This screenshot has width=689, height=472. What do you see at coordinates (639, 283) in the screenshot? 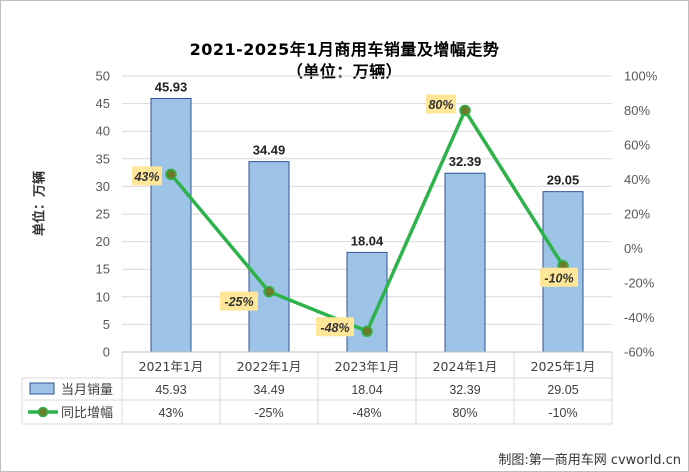
I see `y2-tick-label: -20%` at bounding box center [639, 283].